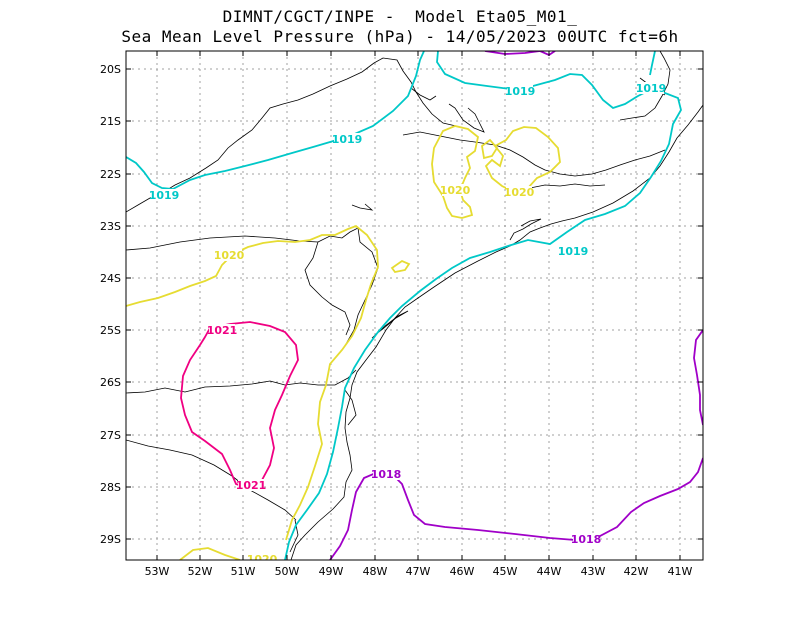 Image resolution: width=800 pixels, height=618 pixels. I want to click on lat-tick-label: 22S, so click(110, 174).